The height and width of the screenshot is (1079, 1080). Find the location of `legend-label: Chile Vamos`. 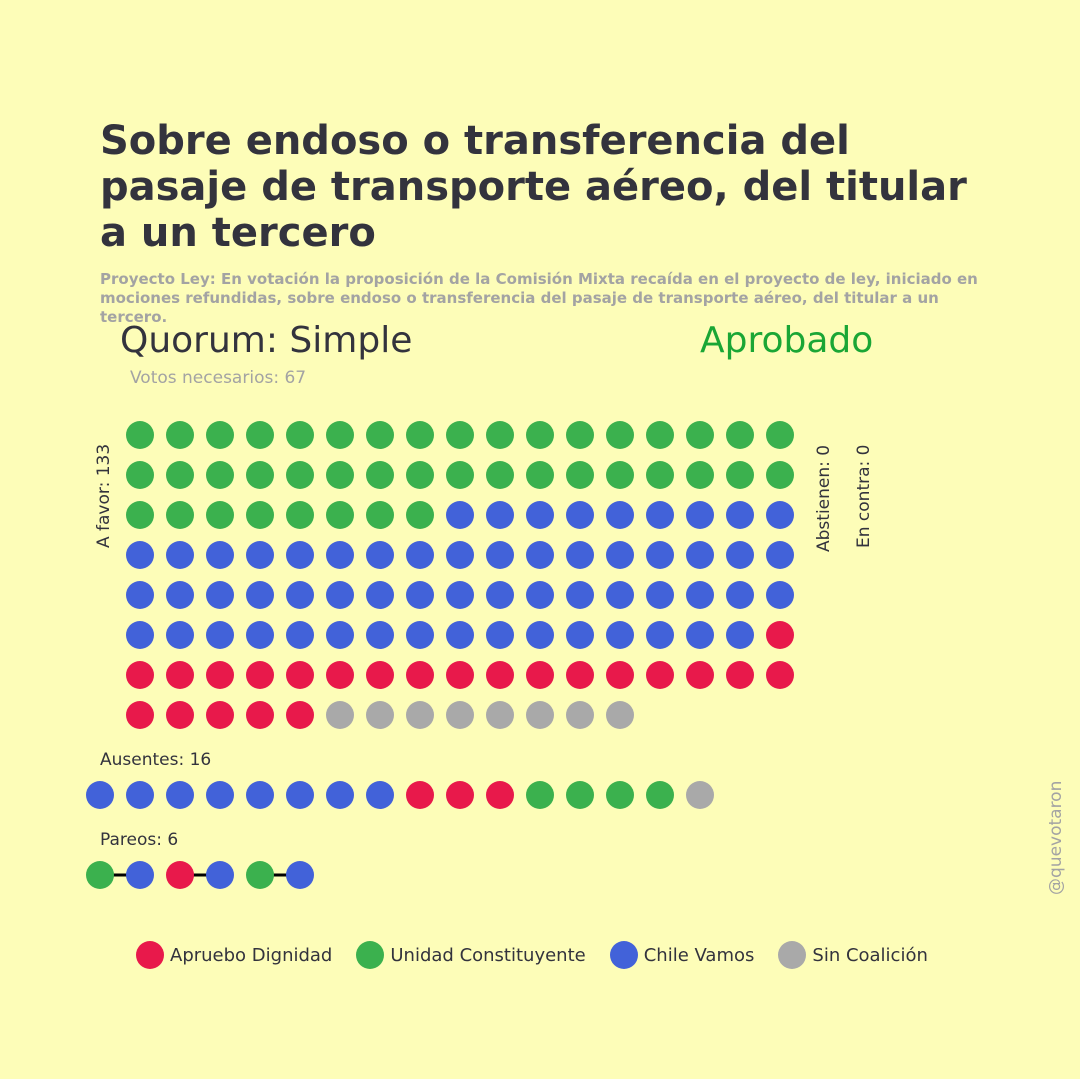

legend-label: Chile Vamos is located at coordinates (699, 955).